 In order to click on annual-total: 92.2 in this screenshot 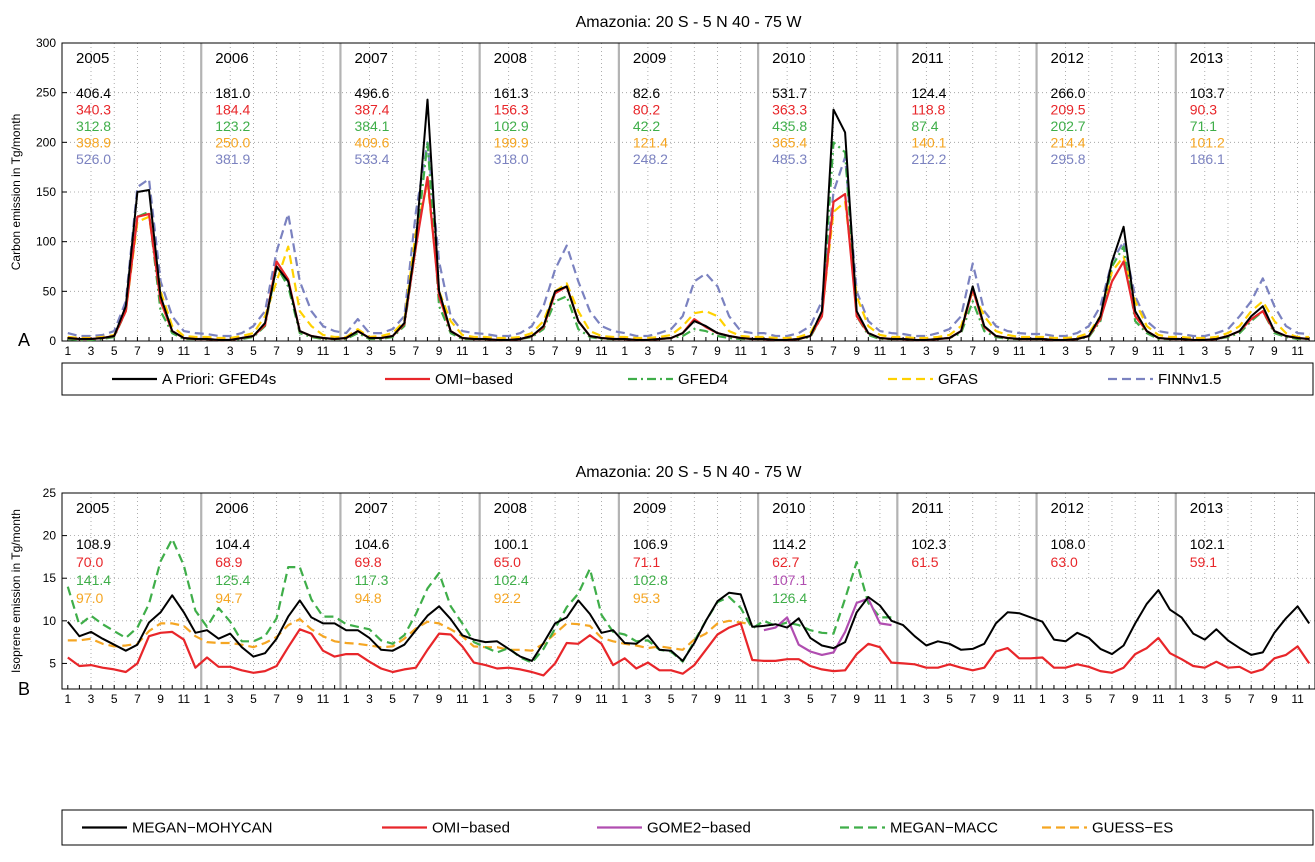, I will do `click(507, 598)`.